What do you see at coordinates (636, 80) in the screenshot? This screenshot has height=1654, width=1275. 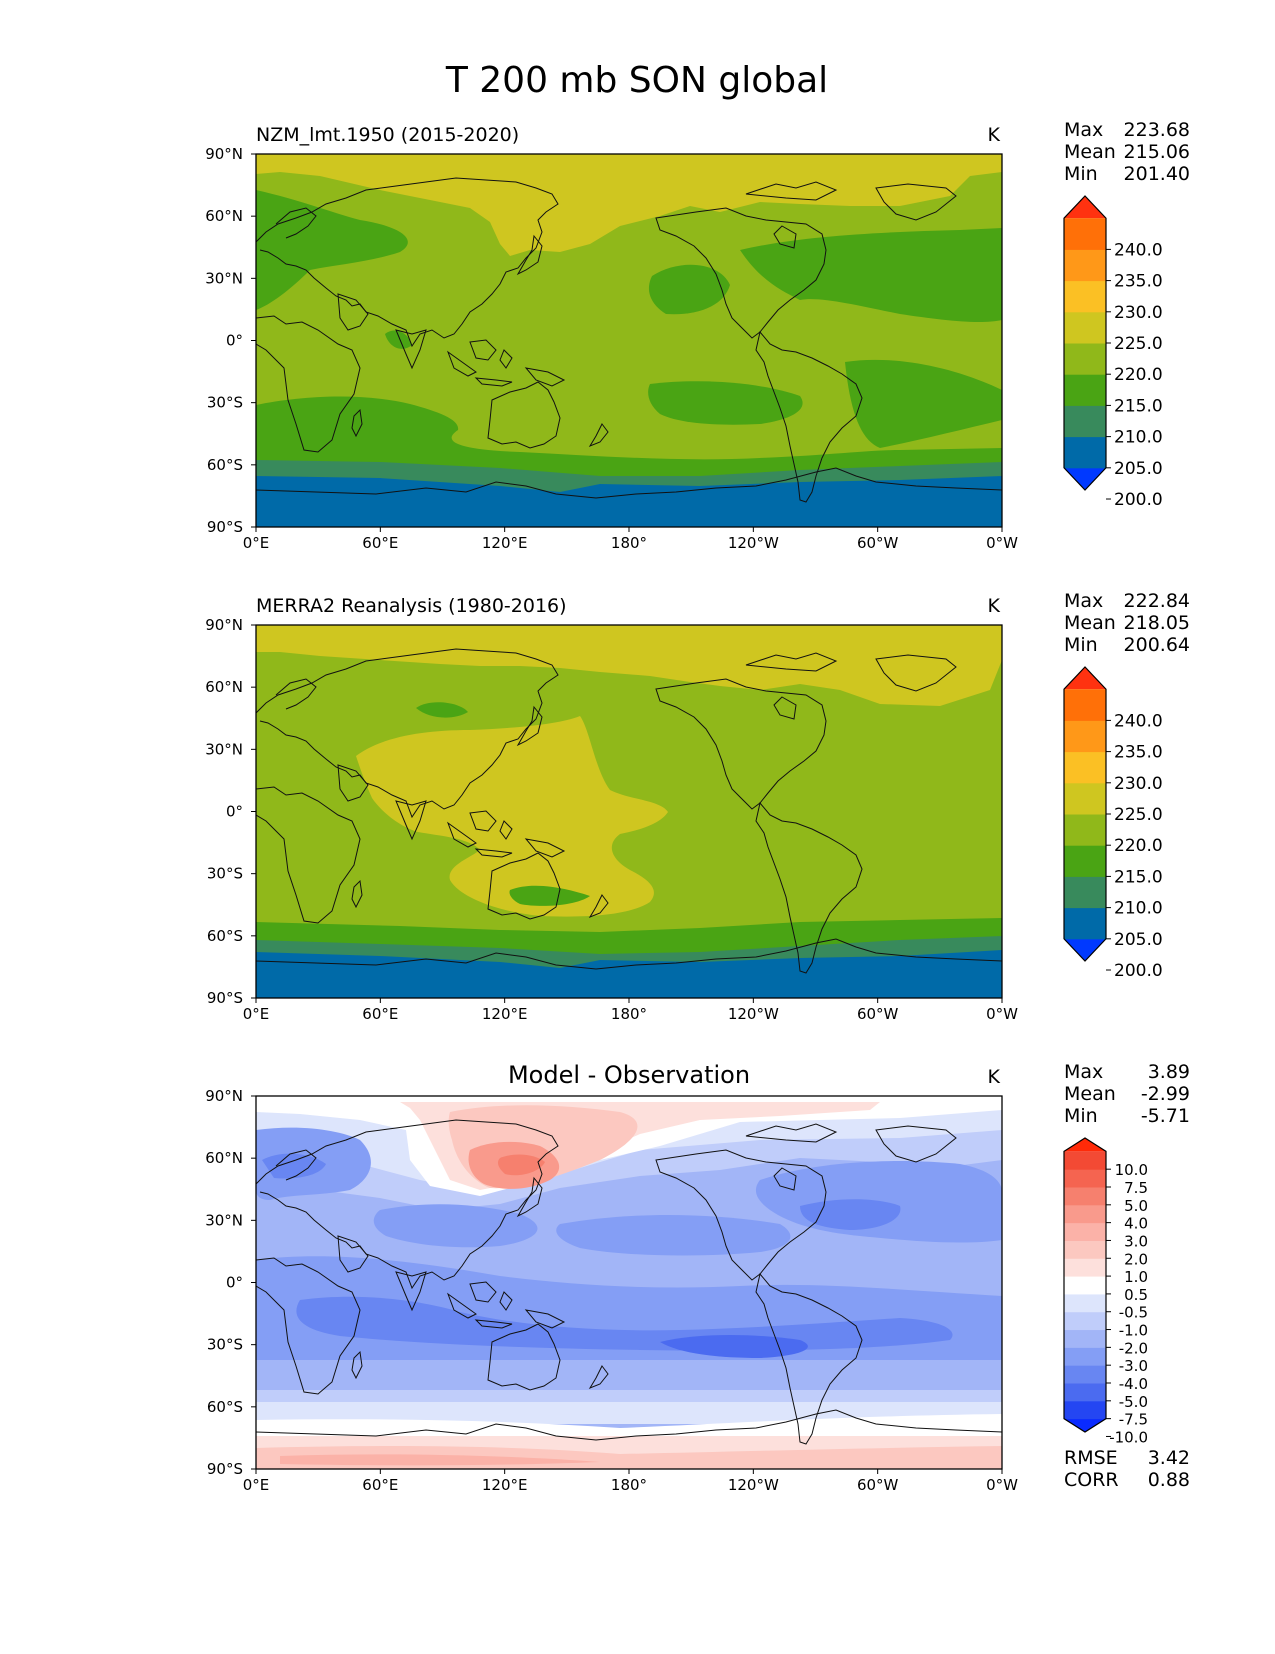 I see `figure-title: T 200 mb SON global` at bounding box center [636, 80].